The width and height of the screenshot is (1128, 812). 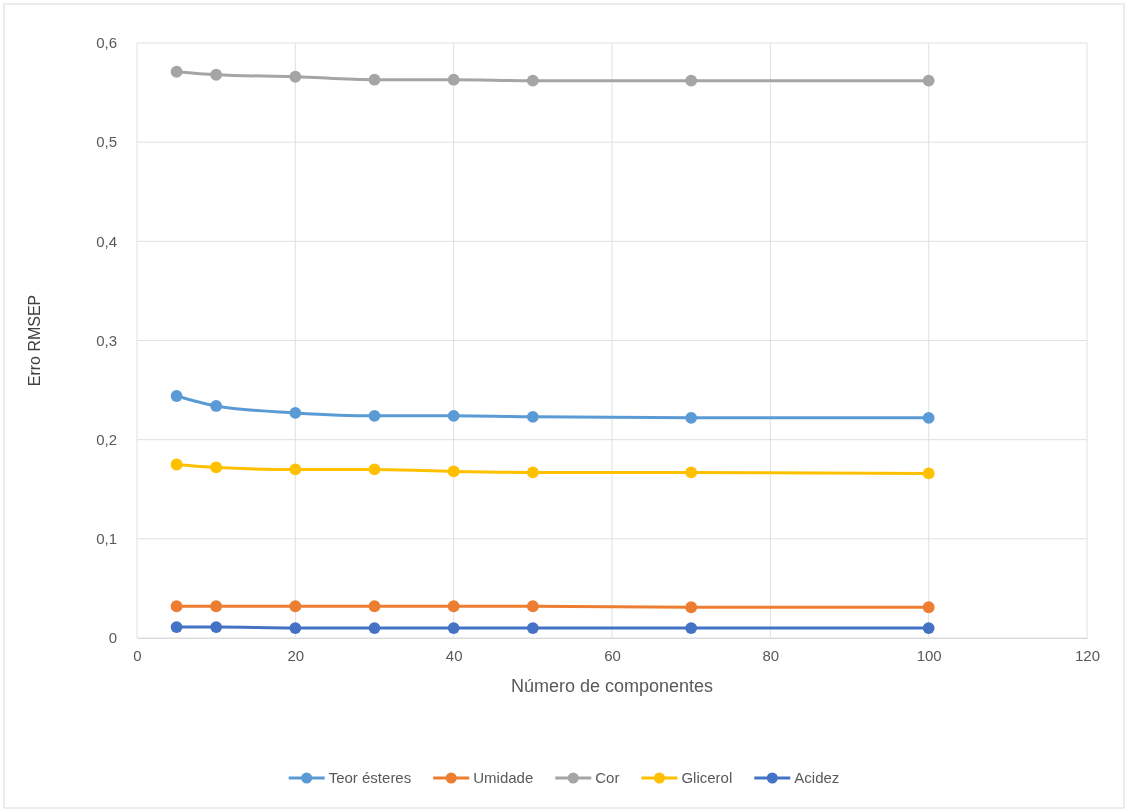 What do you see at coordinates (503, 777) in the screenshot?
I see `legend-label: Umidade` at bounding box center [503, 777].